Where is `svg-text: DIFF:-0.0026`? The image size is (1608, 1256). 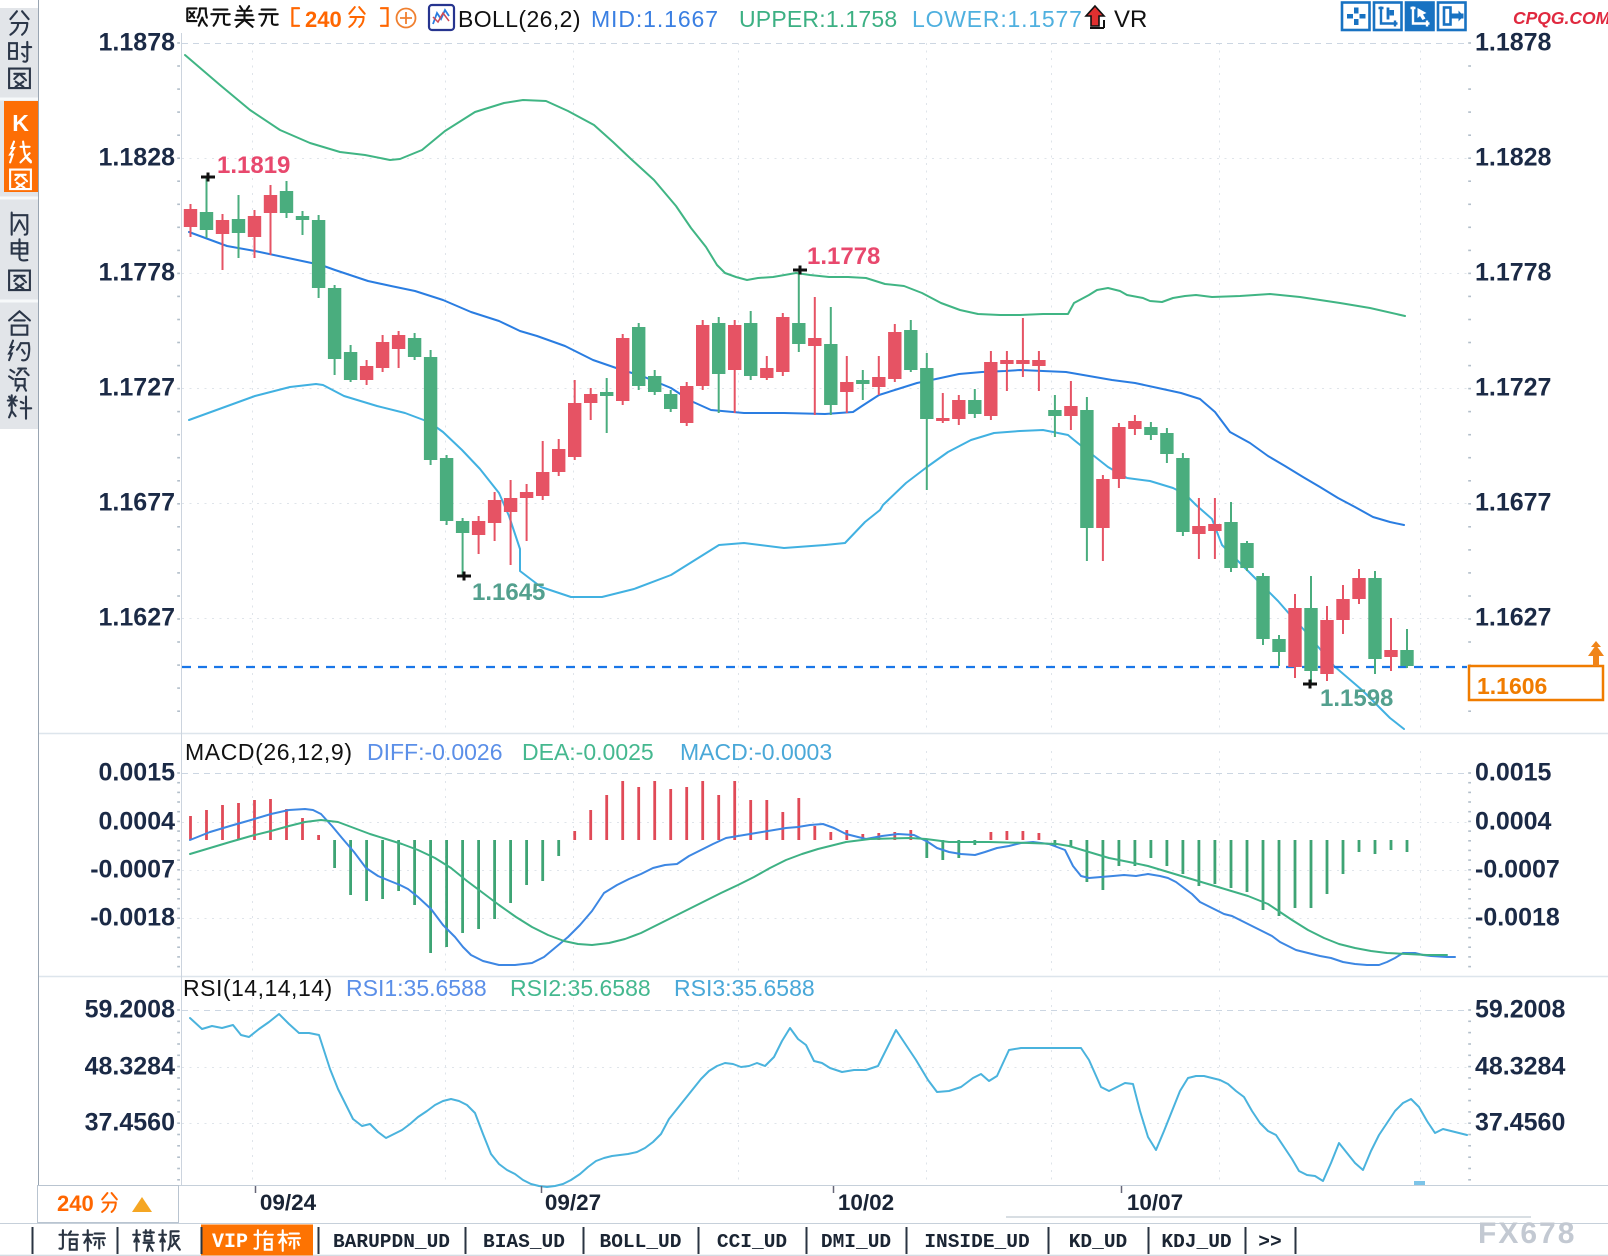
svg-text: DIFF:-0.0026 is located at coordinates (435, 752).